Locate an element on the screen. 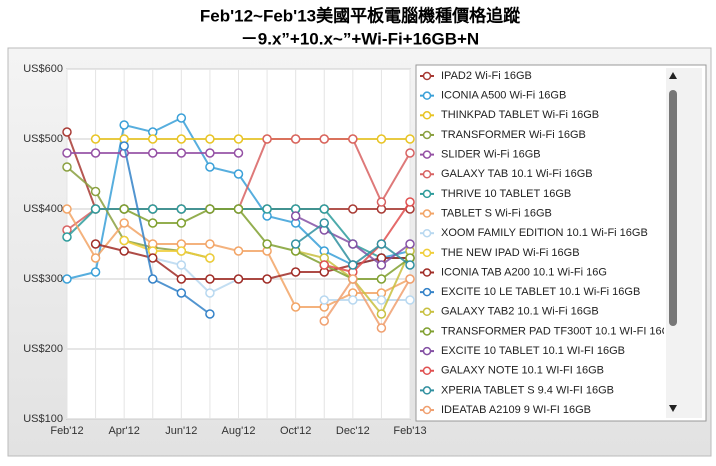  legend-label: GALAXY NOTE 10.1 WI-FI 16GB is located at coordinates (522, 371).